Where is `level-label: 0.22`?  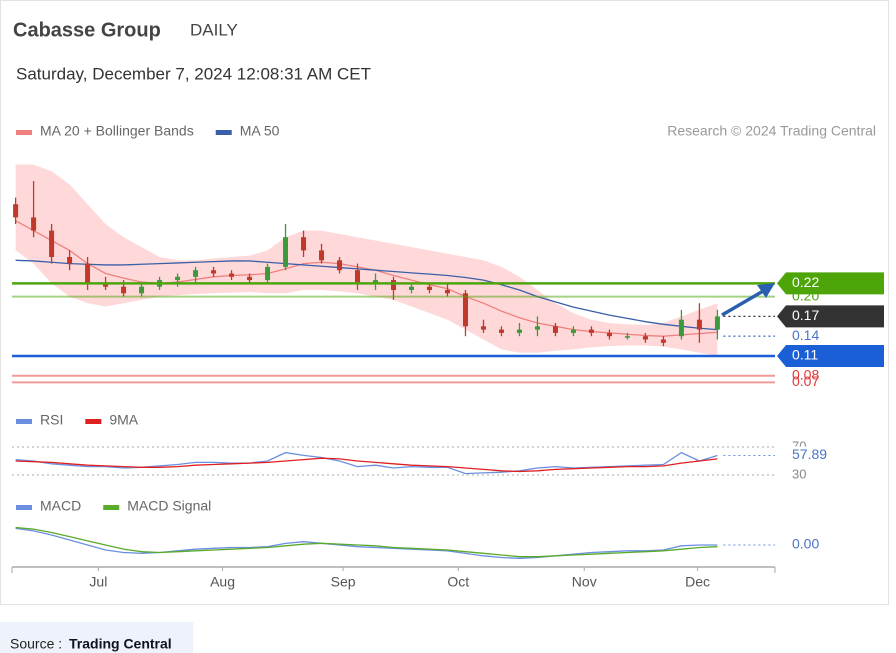 level-label: 0.22 is located at coordinates (805, 282).